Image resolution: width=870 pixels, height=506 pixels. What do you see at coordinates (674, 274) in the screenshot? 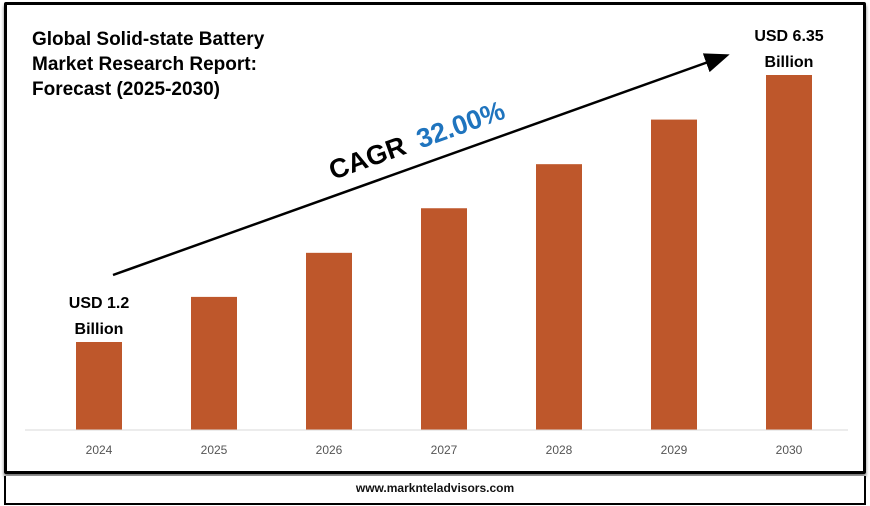
I see `bar-2029` at bounding box center [674, 274].